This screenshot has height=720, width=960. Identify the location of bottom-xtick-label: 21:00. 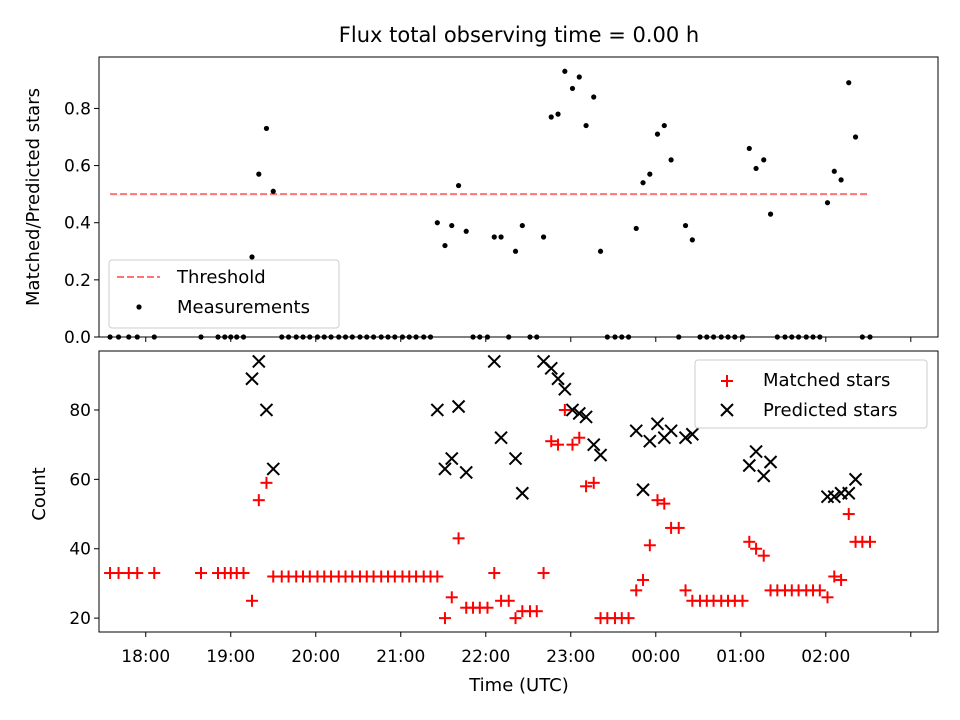
(400, 657).